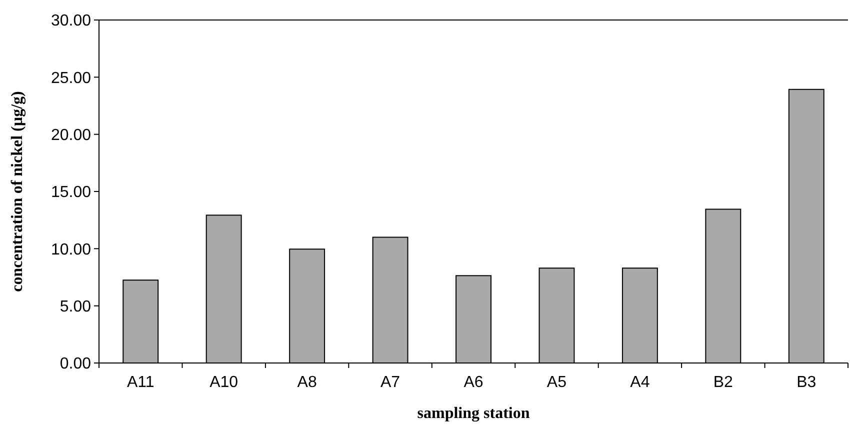 This screenshot has height=427, width=850. What do you see at coordinates (76, 307) in the screenshot?
I see `y-tick-label: 5.00` at bounding box center [76, 307].